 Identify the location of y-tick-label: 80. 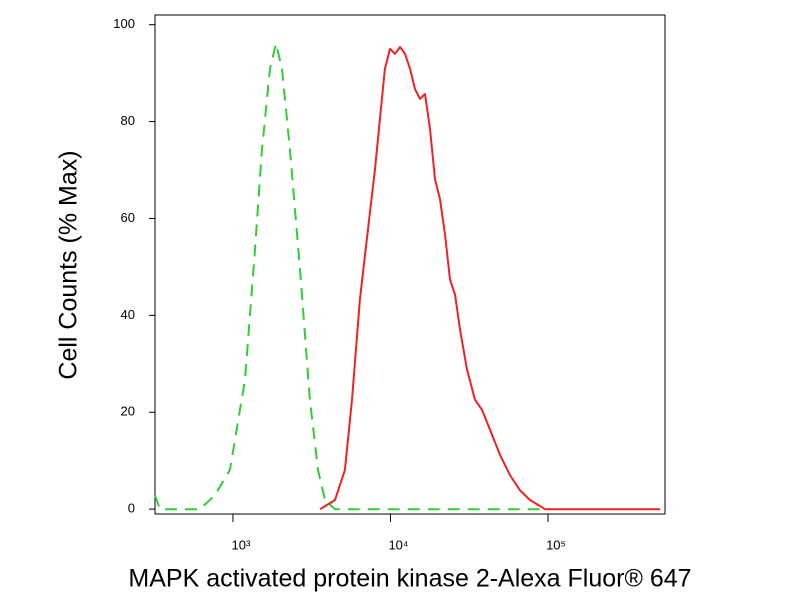
(128, 120).